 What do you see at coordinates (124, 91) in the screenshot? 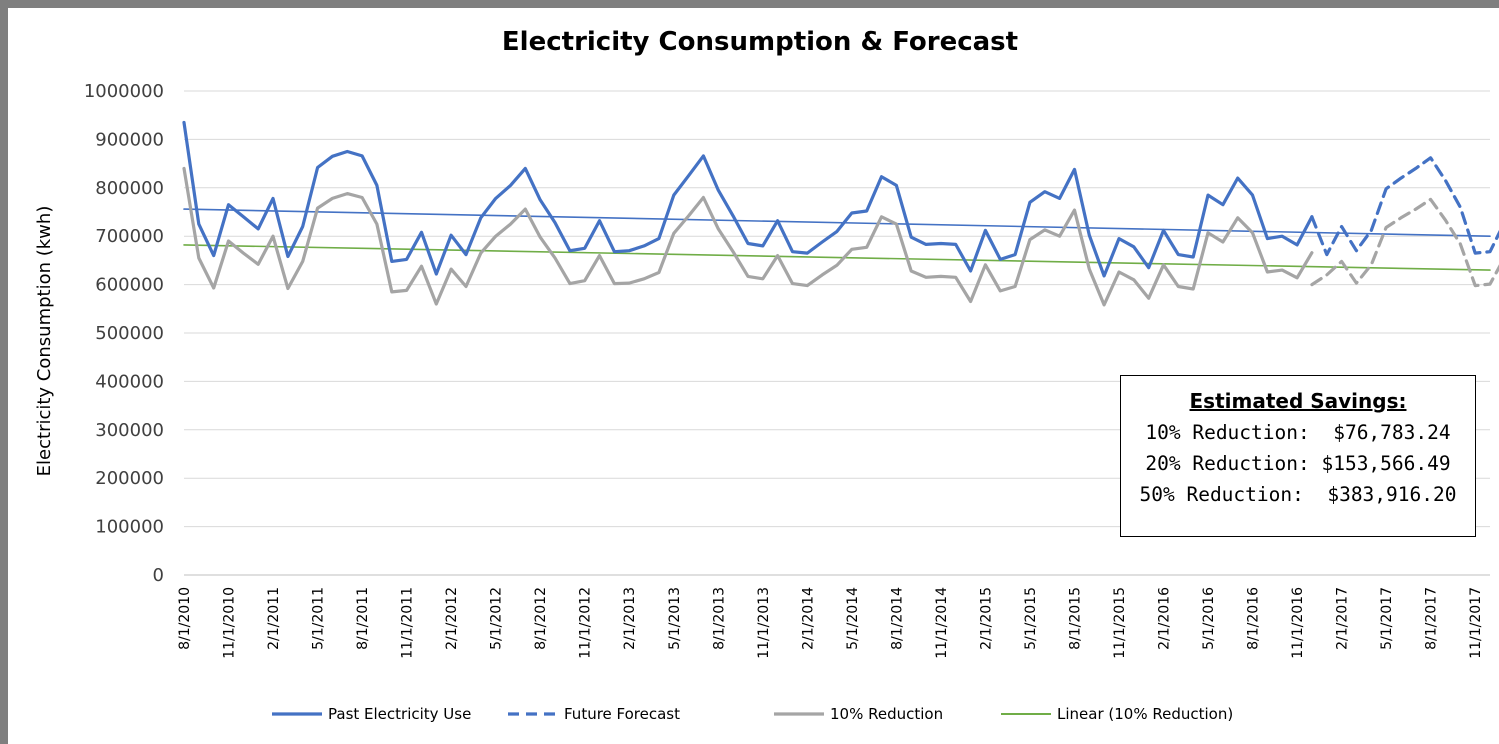
I see `y-tick-label: 1000000` at bounding box center [124, 91].